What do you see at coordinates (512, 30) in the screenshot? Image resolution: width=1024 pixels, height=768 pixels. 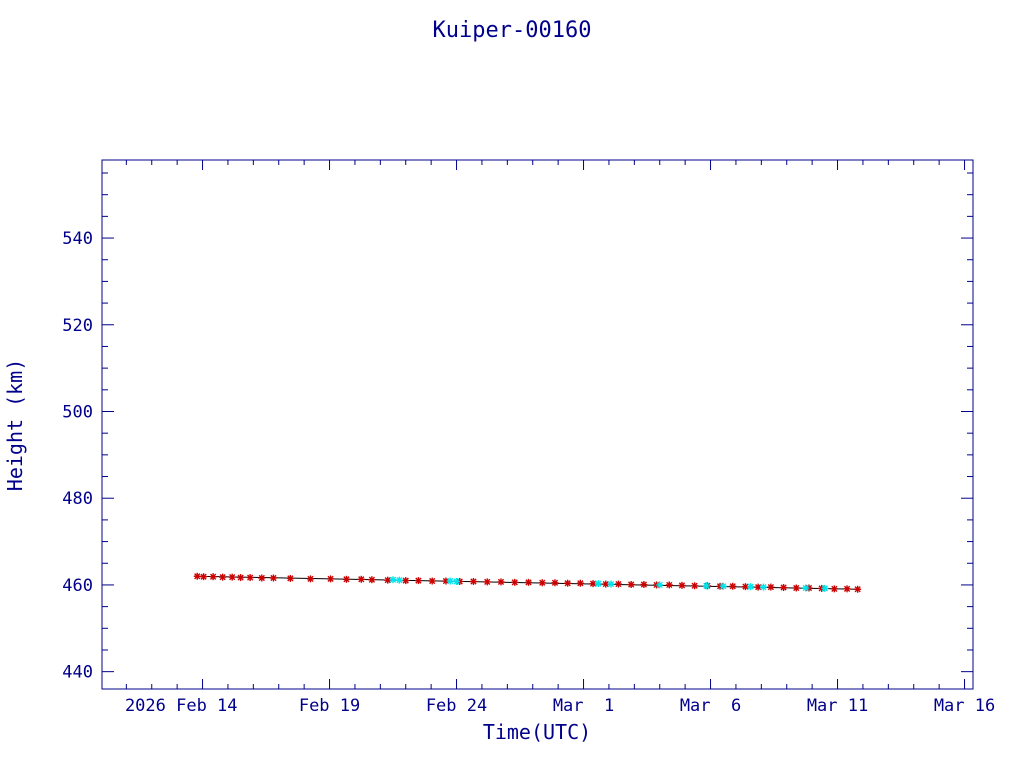 I see `chart-title: Kuiper-00160` at bounding box center [512, 30].